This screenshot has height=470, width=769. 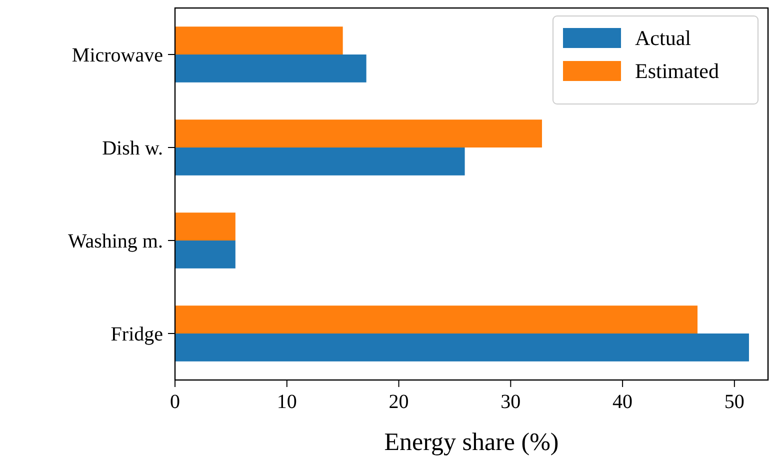 What do you see at coordinates (734, 402) in the screenshot?
I see `x-tick-label: 50` at bounding box center [734, 402].